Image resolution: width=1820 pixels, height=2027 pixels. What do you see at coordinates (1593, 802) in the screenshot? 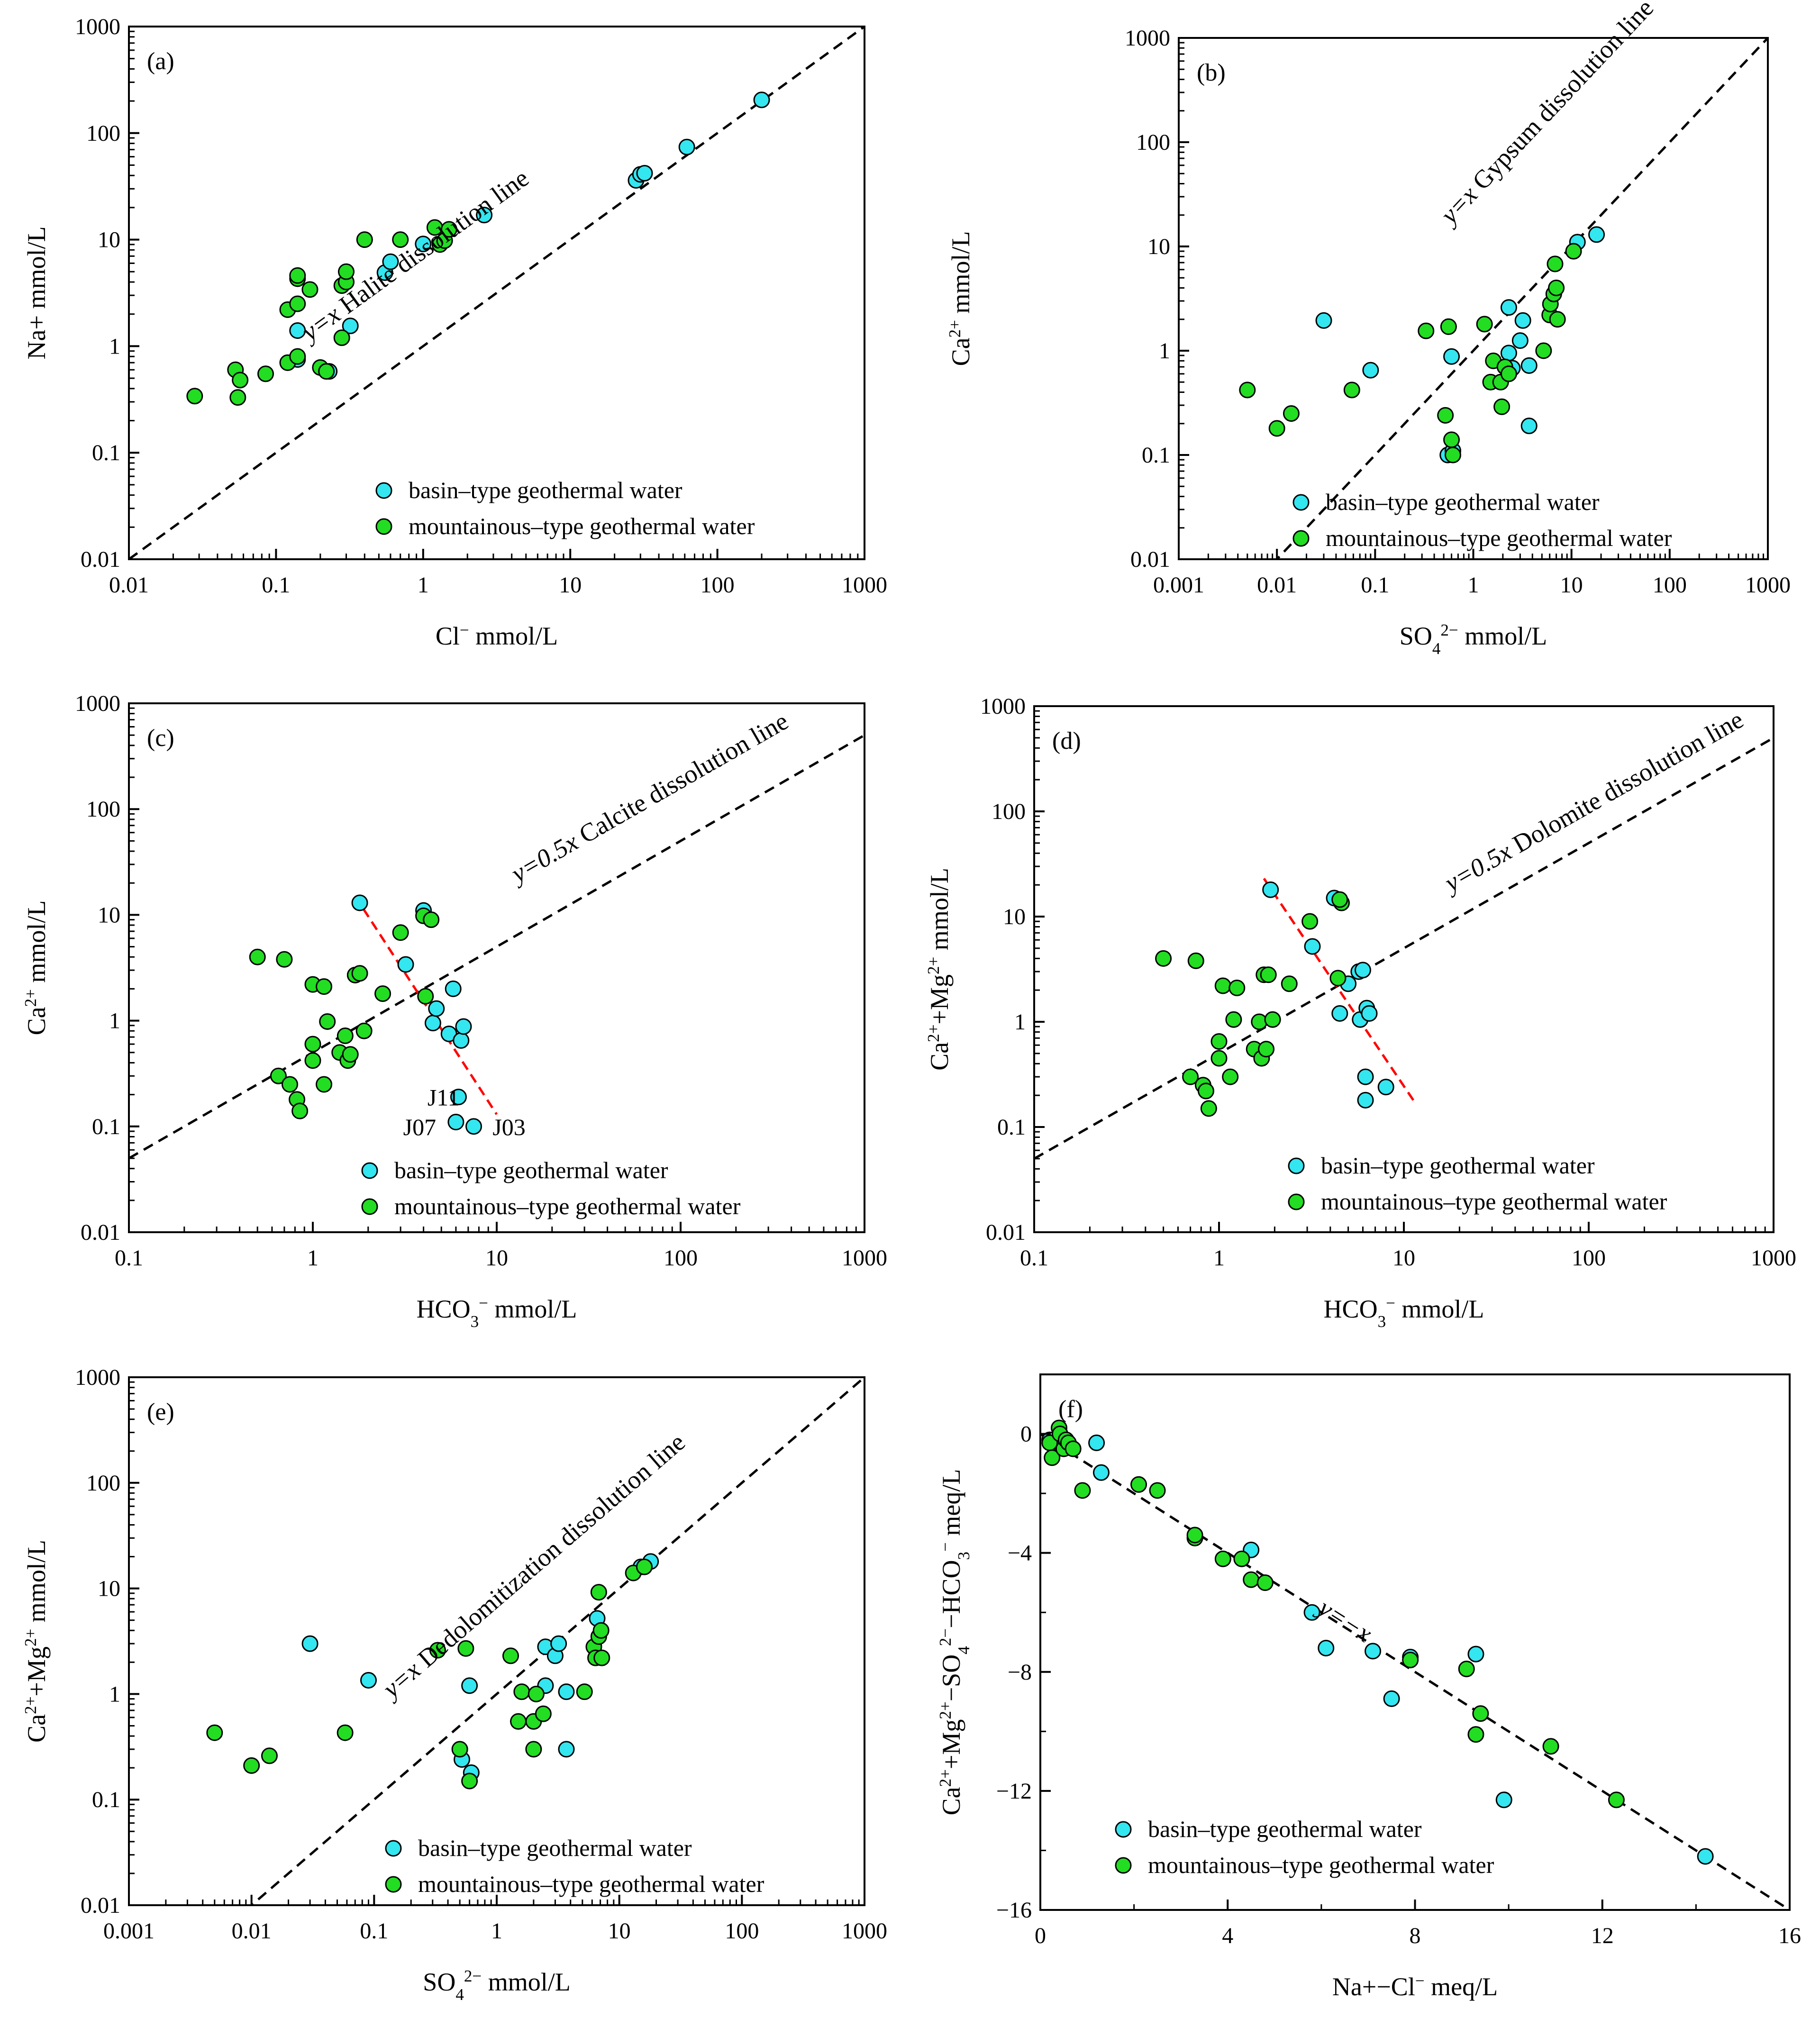
I see `line-annotation: y=0.5x Dolomite dissolution line` at bounding box center [1593, 802].